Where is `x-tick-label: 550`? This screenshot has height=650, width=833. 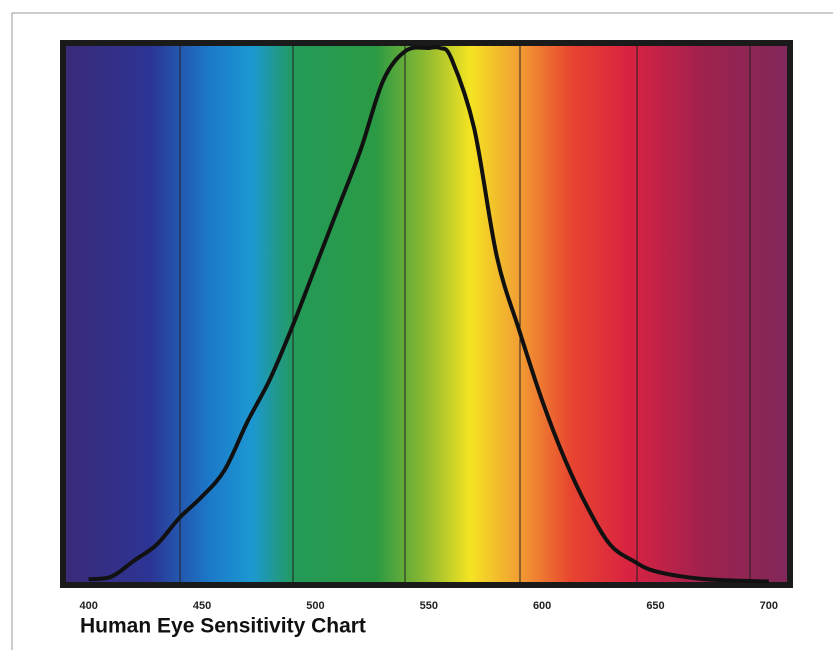
x-tick-label: 550 is located at coordinates (429, 606).